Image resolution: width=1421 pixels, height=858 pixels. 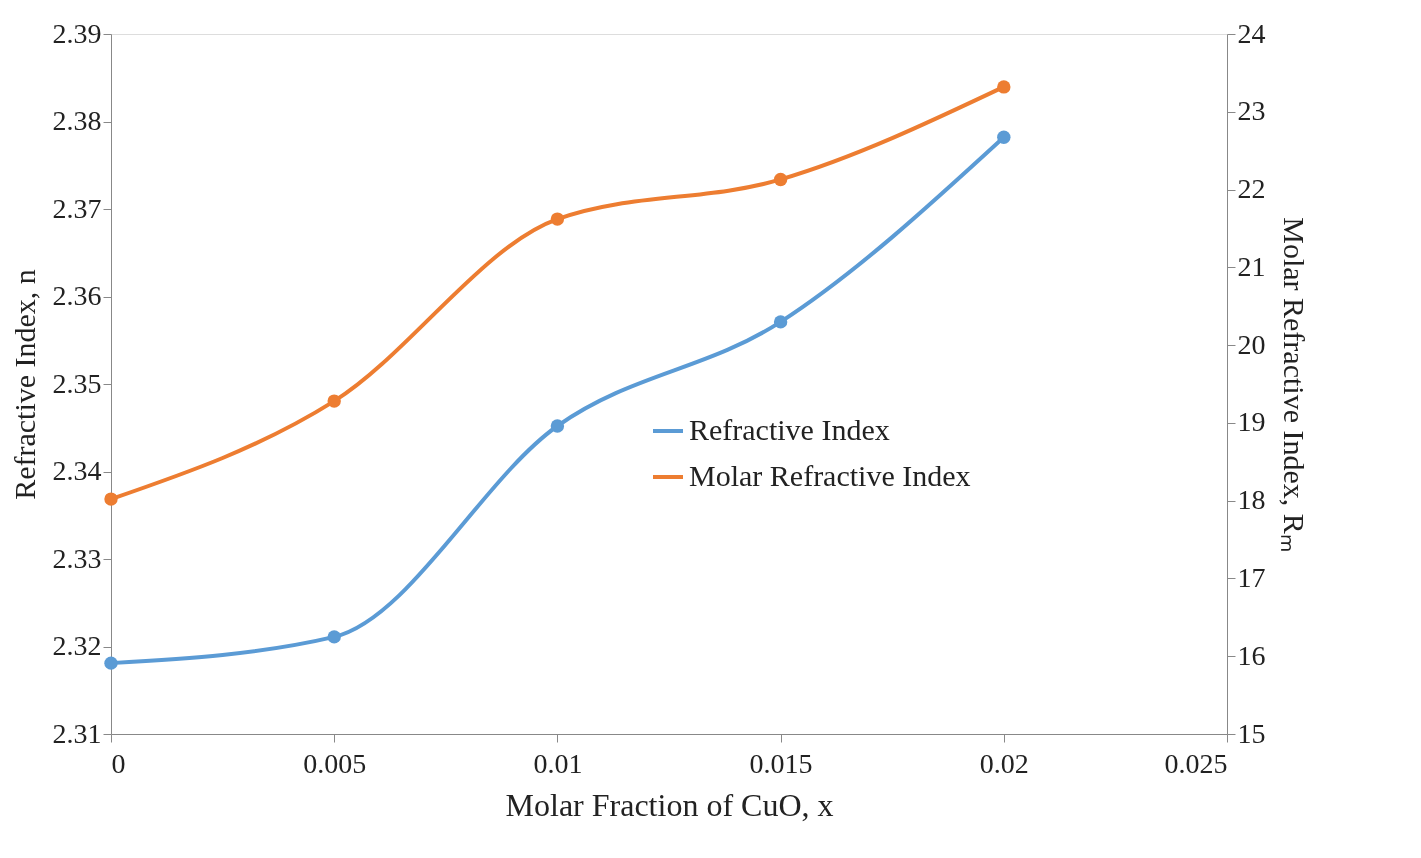 I want to click on y2-tick-label: 16, so click(x=1251, y=655).